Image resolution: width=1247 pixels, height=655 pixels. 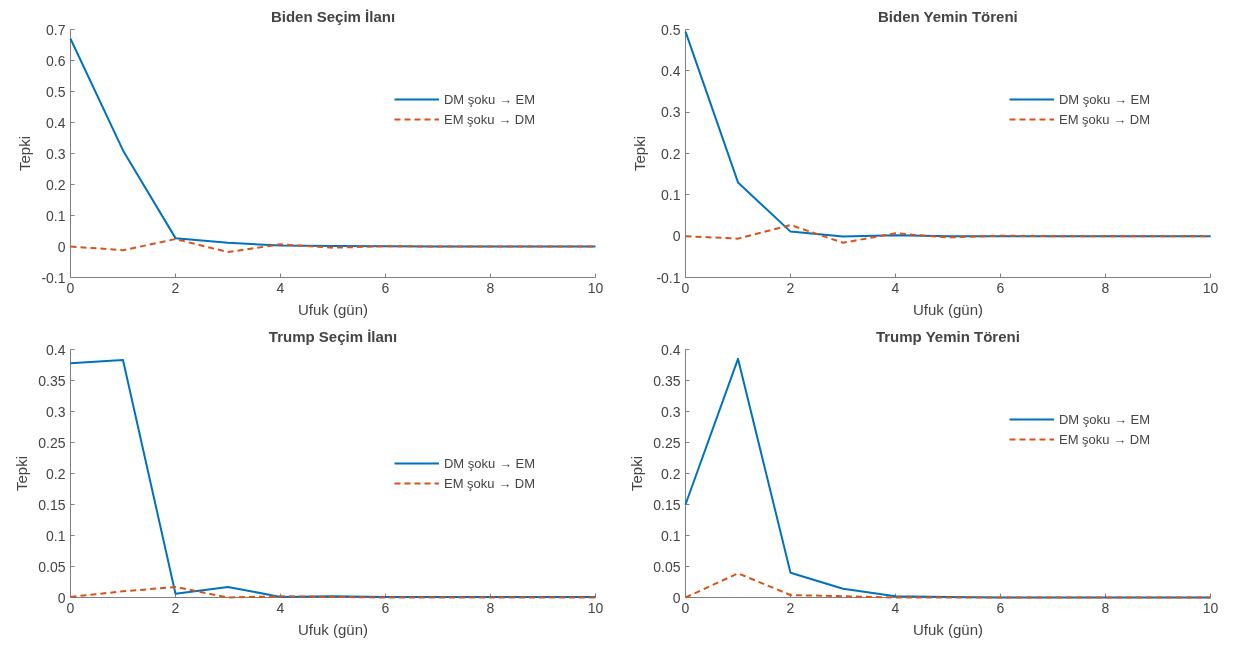 I want to click on chart-title: Trump Yemin Töreni, so click(x=947, y=336).